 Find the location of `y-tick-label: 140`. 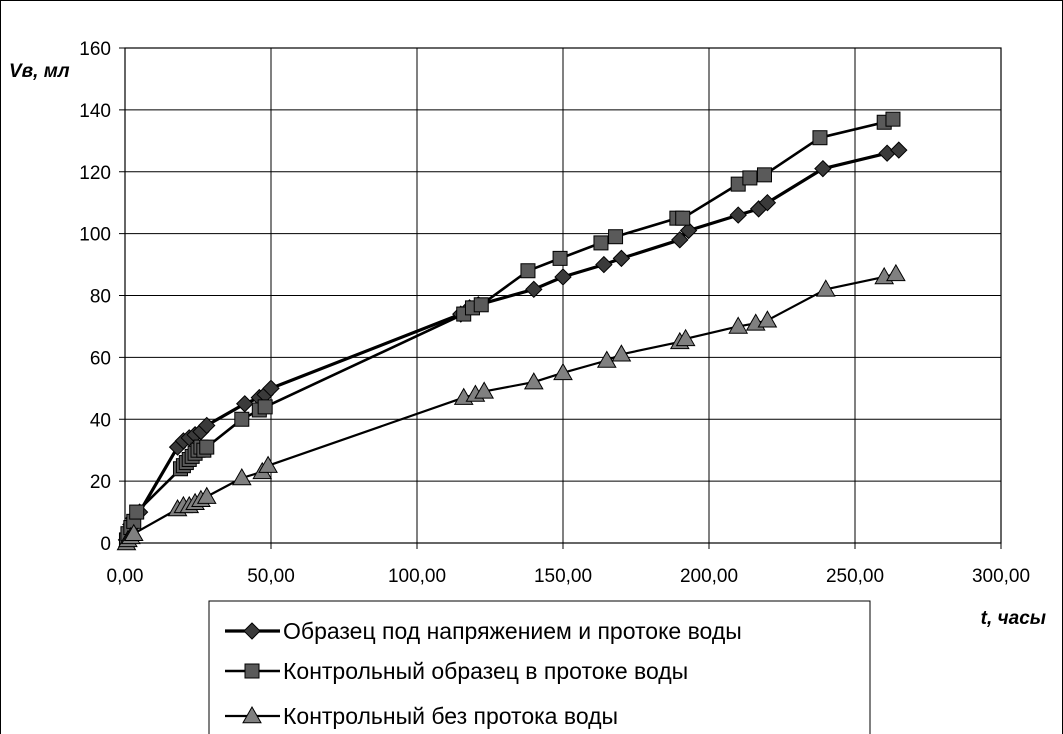

y-tick-label: 140 is located at coordinates (95, 111).